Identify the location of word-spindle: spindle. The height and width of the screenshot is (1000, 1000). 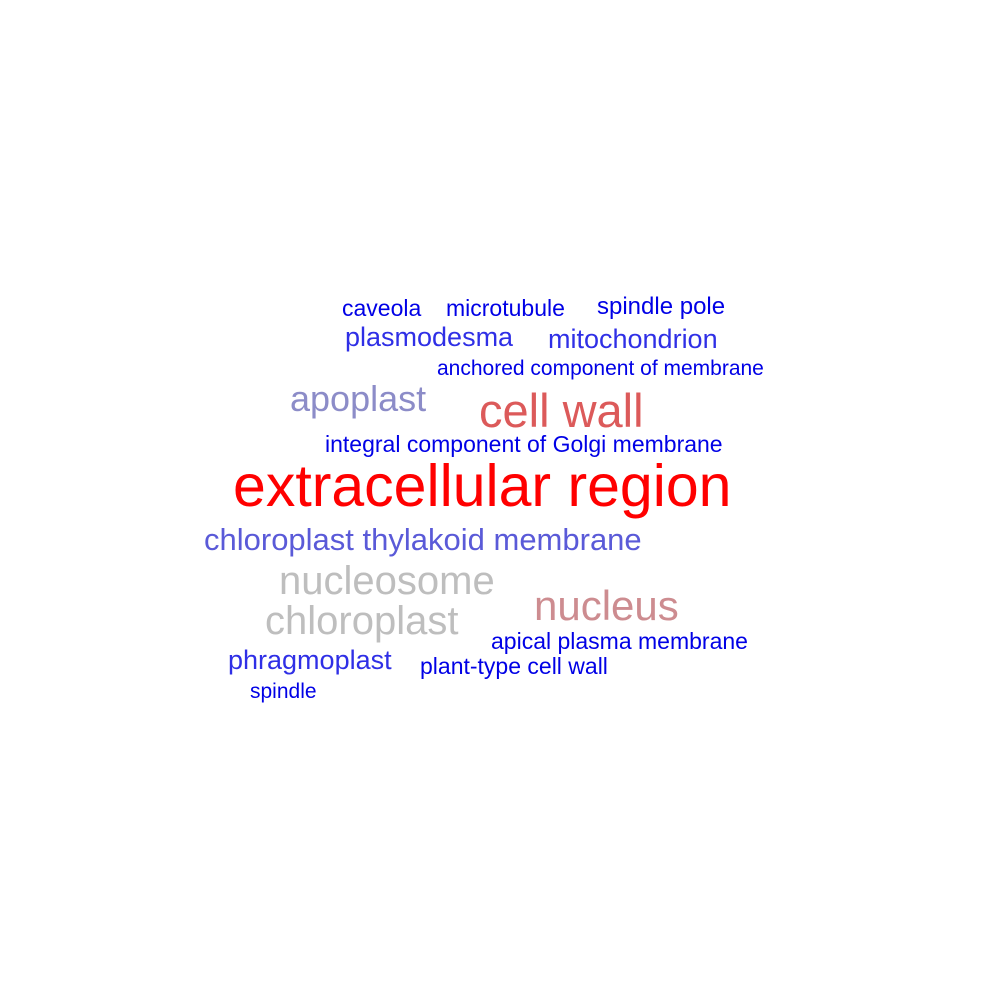
(283, 691).